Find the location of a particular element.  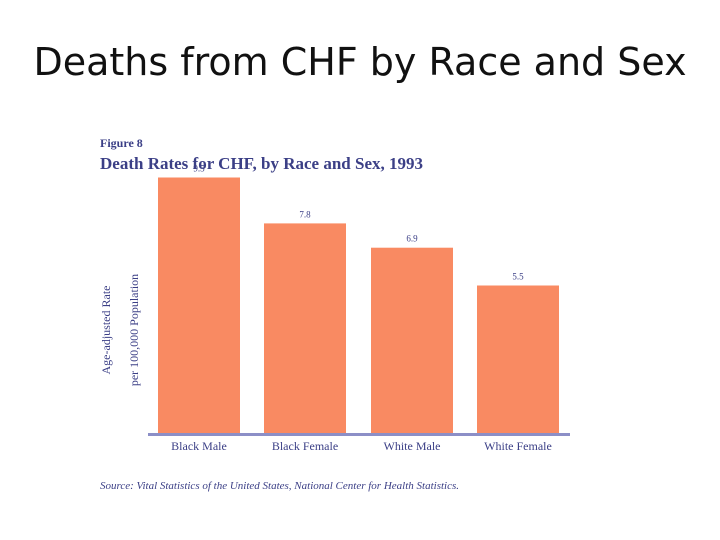

slide-title: Deaths from CHF by Race and Sex is located at coordinates (360, 62).